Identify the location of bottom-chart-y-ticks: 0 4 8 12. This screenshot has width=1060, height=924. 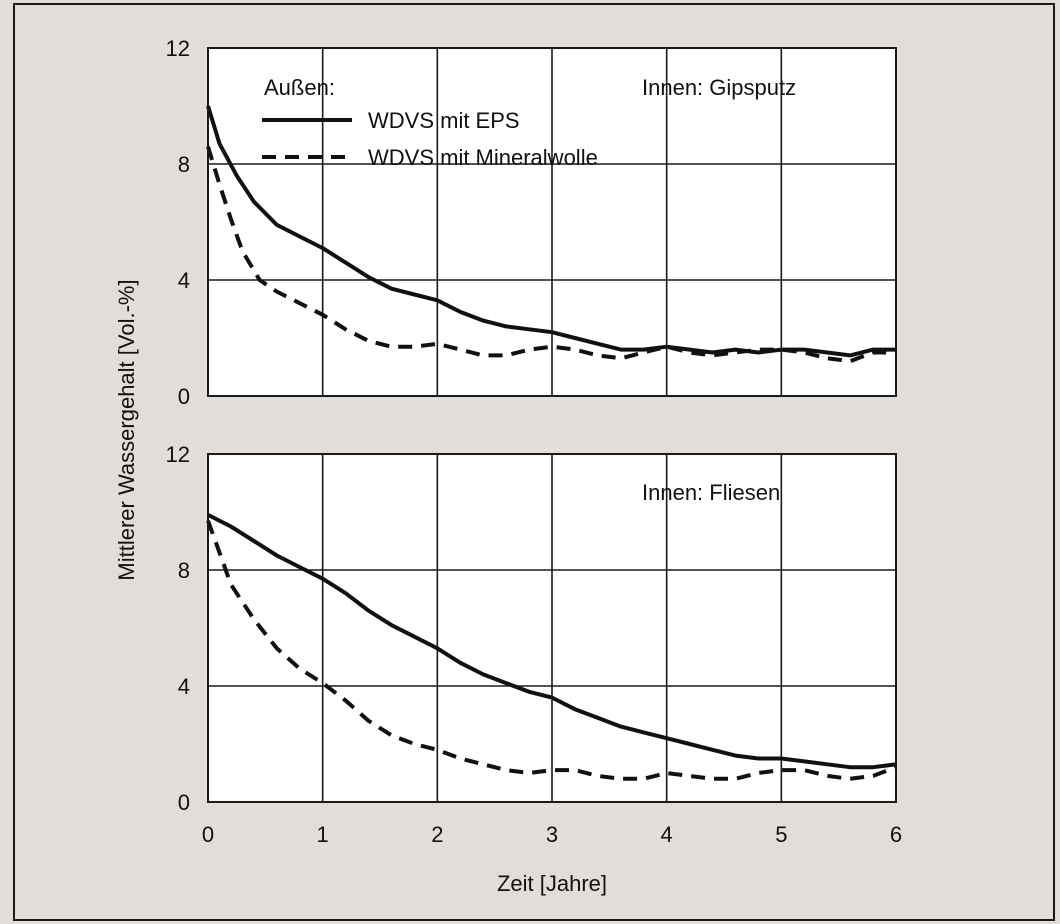
(178, 628).